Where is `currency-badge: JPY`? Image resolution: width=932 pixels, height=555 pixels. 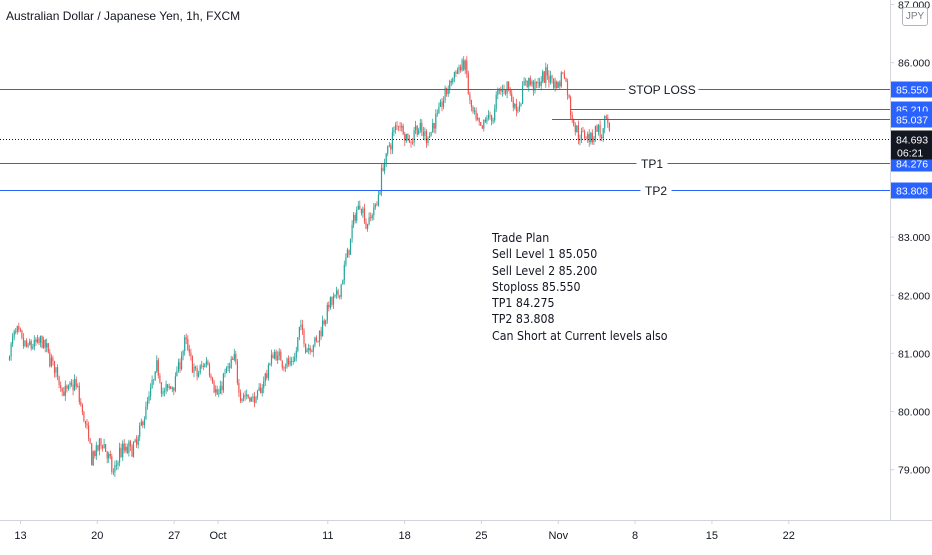 currency-badge: JPY is located at coordinates (915, 16).